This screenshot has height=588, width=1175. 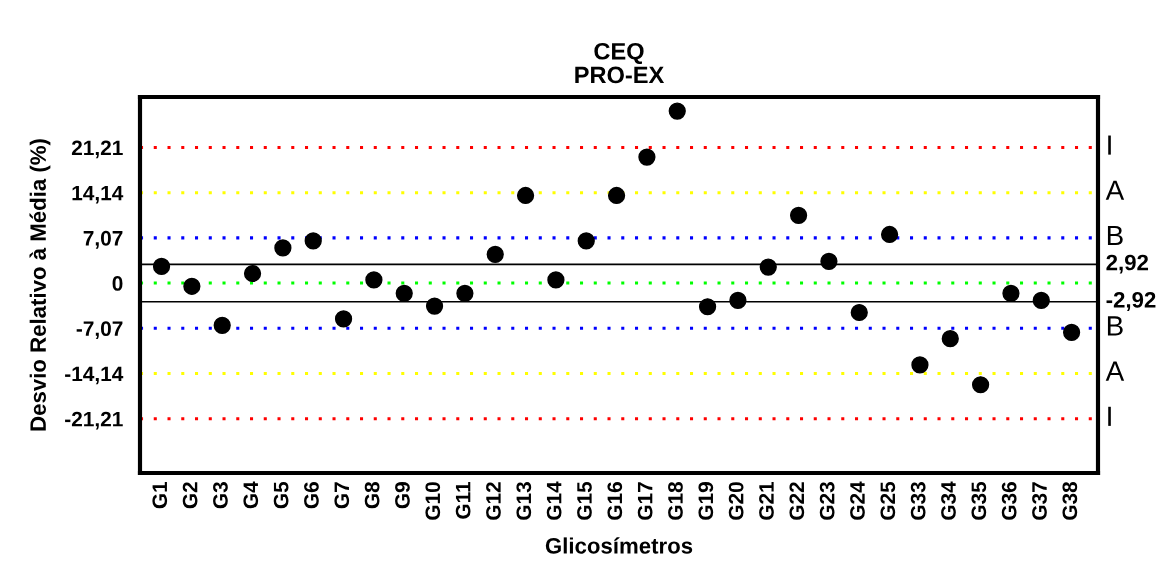 What do you see at coordinates (979, 500) in the screenshot?
I see `x-tick-label: G35` at bounding box center [979, 500].